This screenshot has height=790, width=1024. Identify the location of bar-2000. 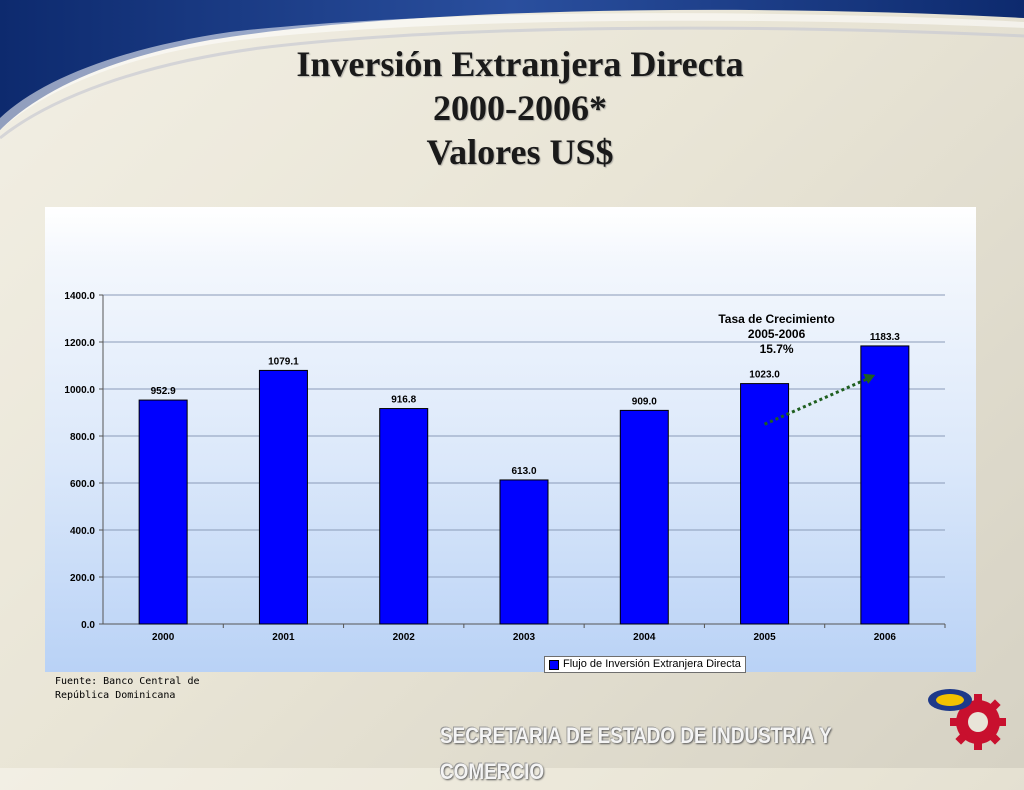
(163, 512).